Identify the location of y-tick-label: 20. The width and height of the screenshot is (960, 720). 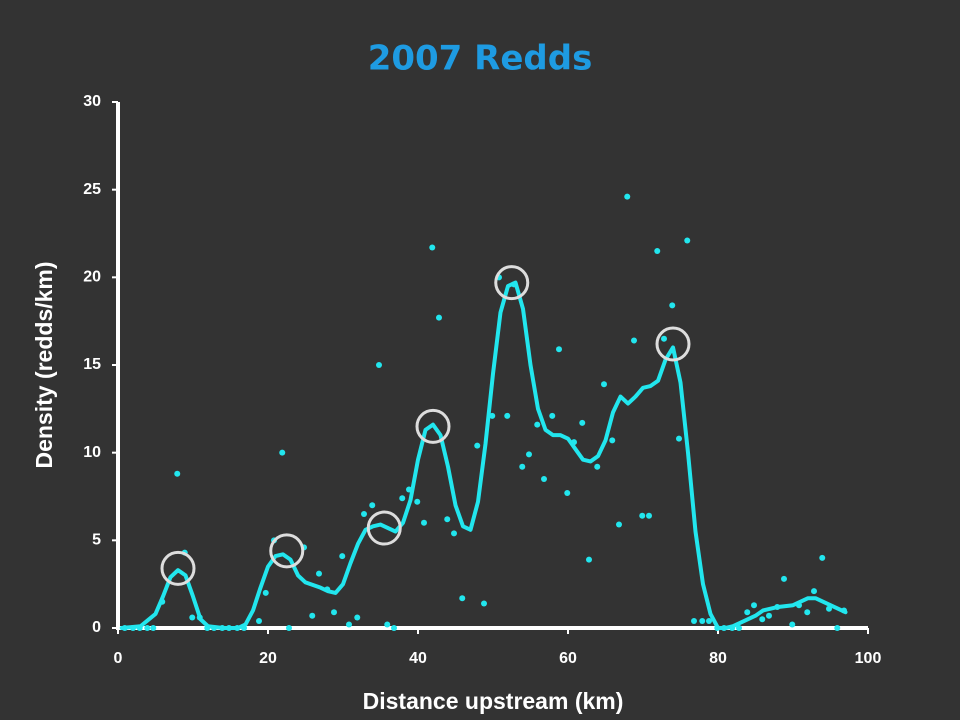
(92, 277).